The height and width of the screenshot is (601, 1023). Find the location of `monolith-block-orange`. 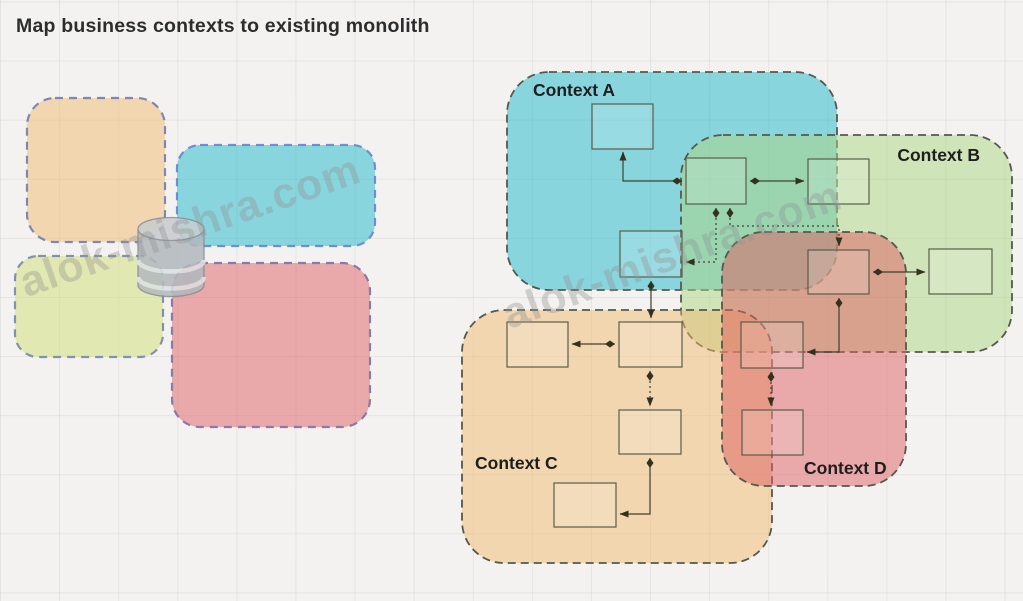

monolith-block-orange is located at coordinates (96, 170).